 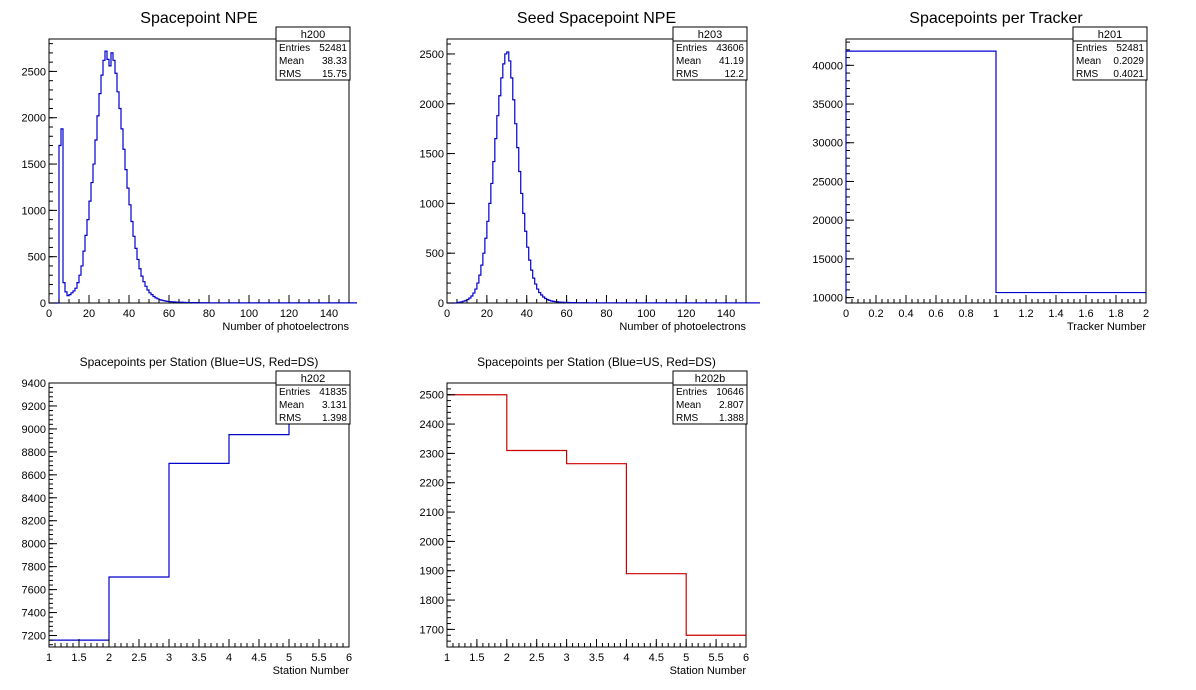 I want to click on y-tick-label: 1900, so click(x=432, y=572).